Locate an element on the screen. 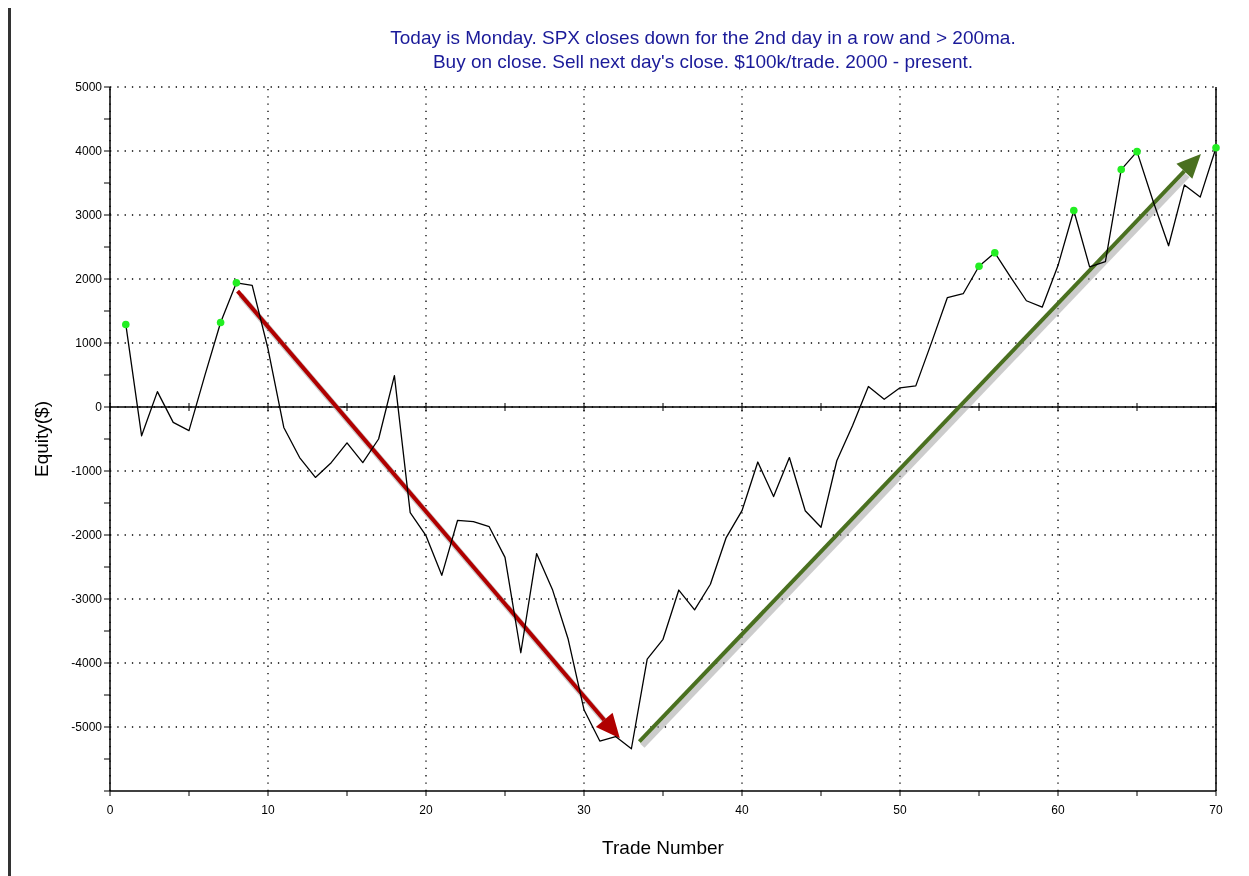 The image size is (1249, 876). y-axis-title: Equity($) is located at coordinates (41, 439).